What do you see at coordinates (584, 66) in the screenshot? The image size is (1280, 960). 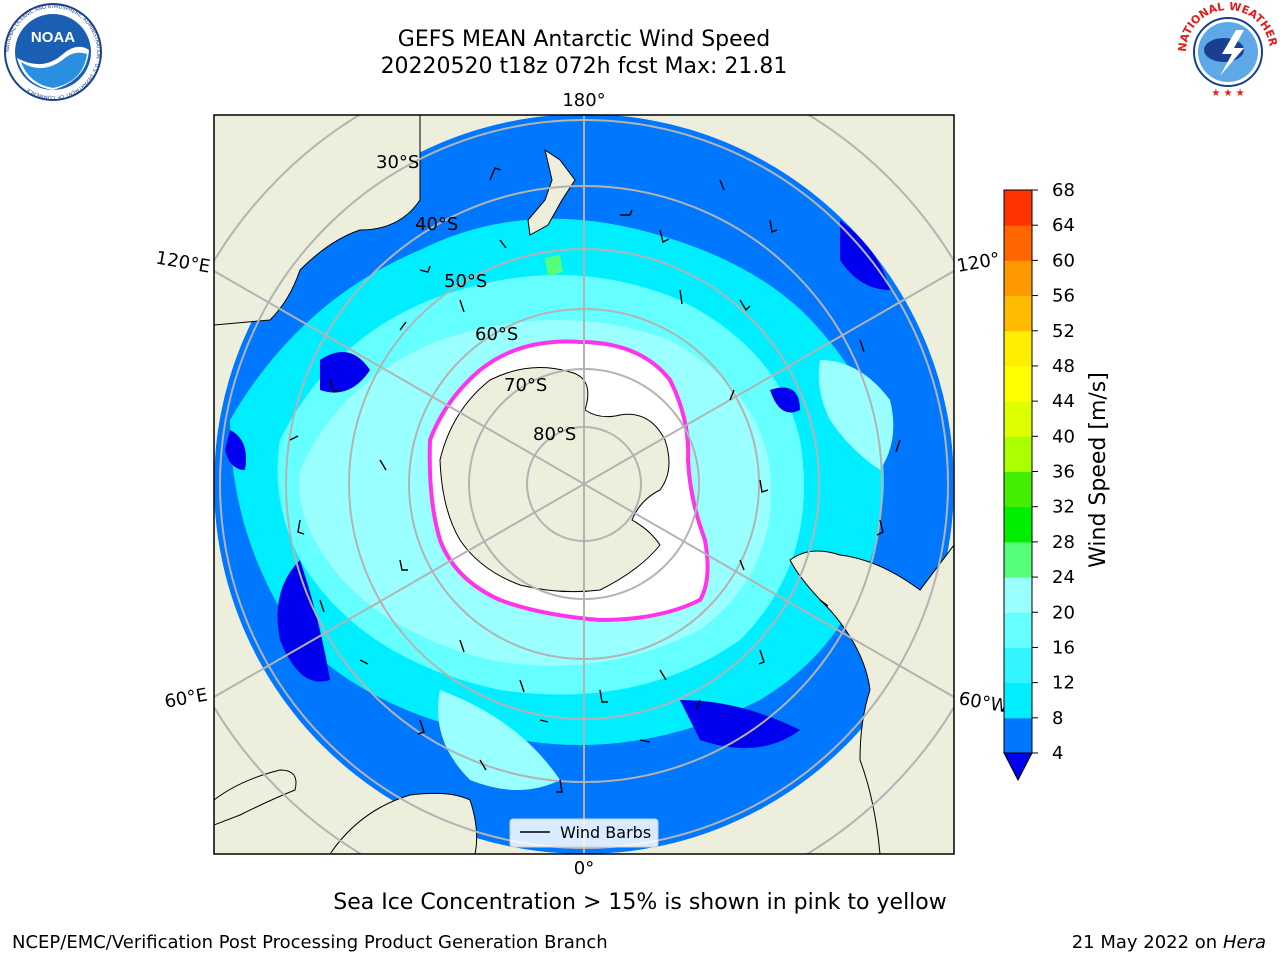 I see `map-subtitle: 20220520 t18z 072h fcst Max: 21.81` at bounding box center [584, 66].